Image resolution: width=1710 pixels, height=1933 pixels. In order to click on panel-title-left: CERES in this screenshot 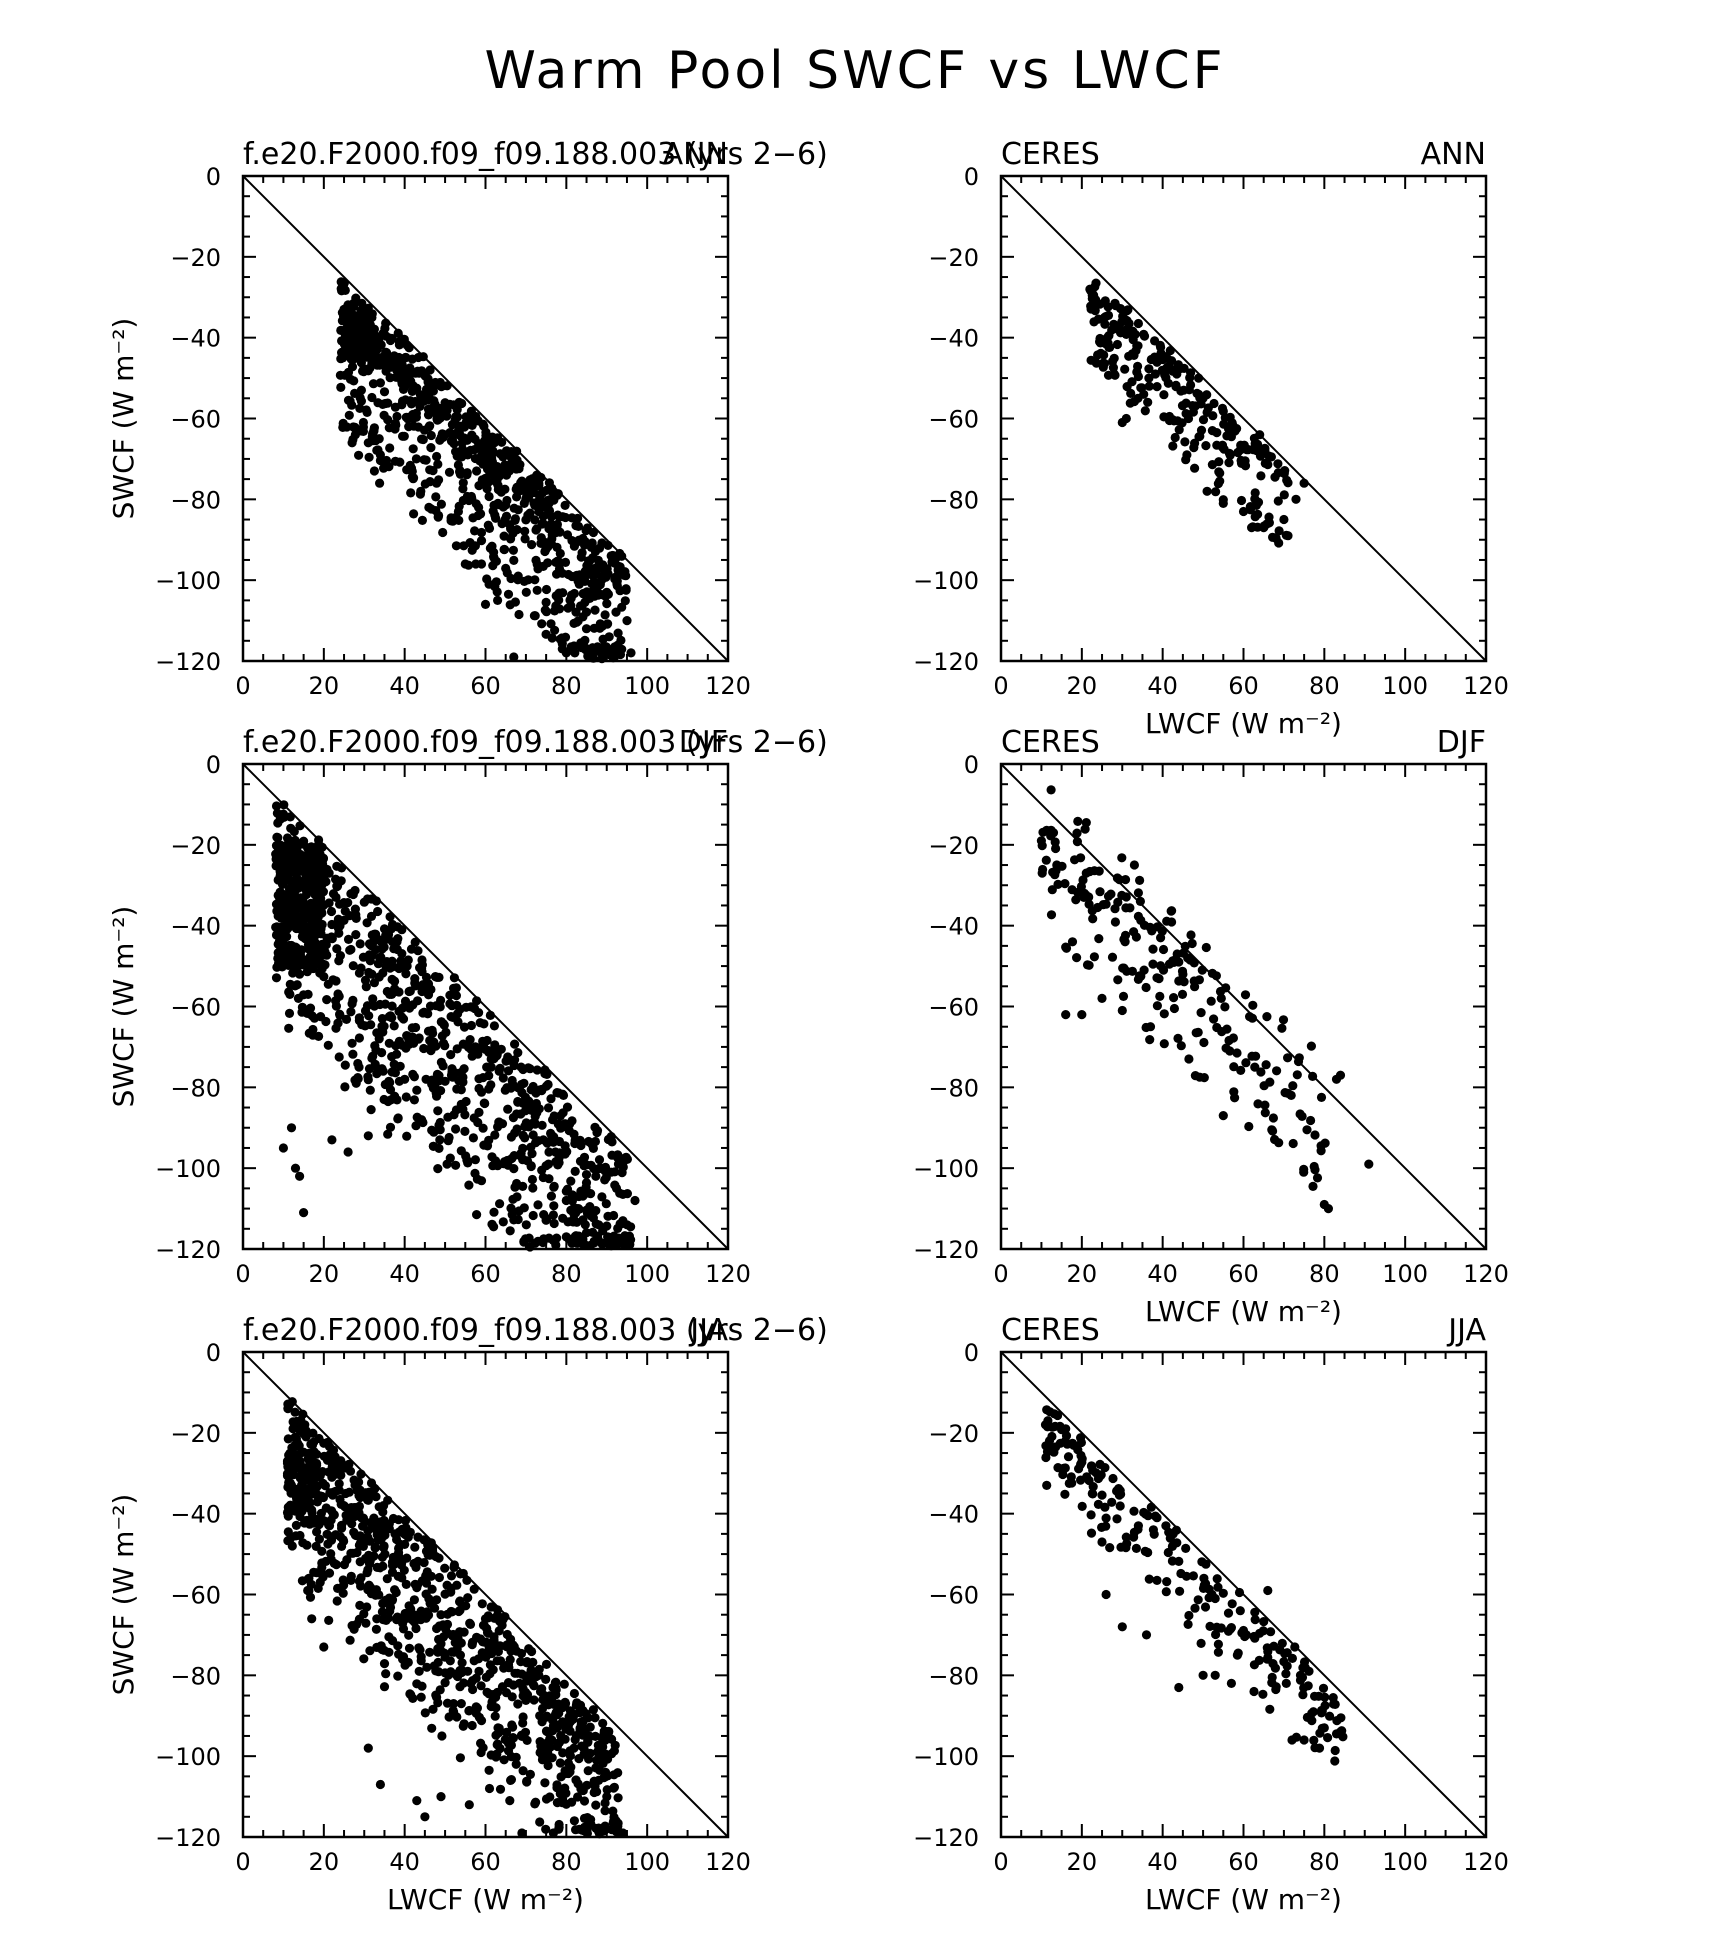, I will do `click(1050, 154)`.